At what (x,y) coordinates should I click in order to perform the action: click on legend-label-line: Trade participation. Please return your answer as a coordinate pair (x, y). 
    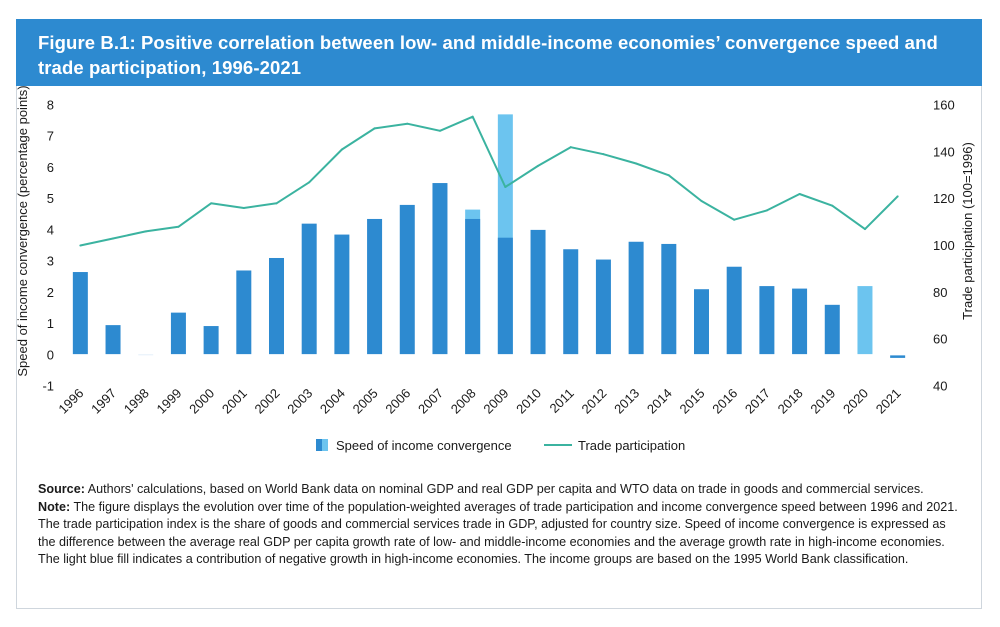
    Looking at the image, I should click on (631, 445).